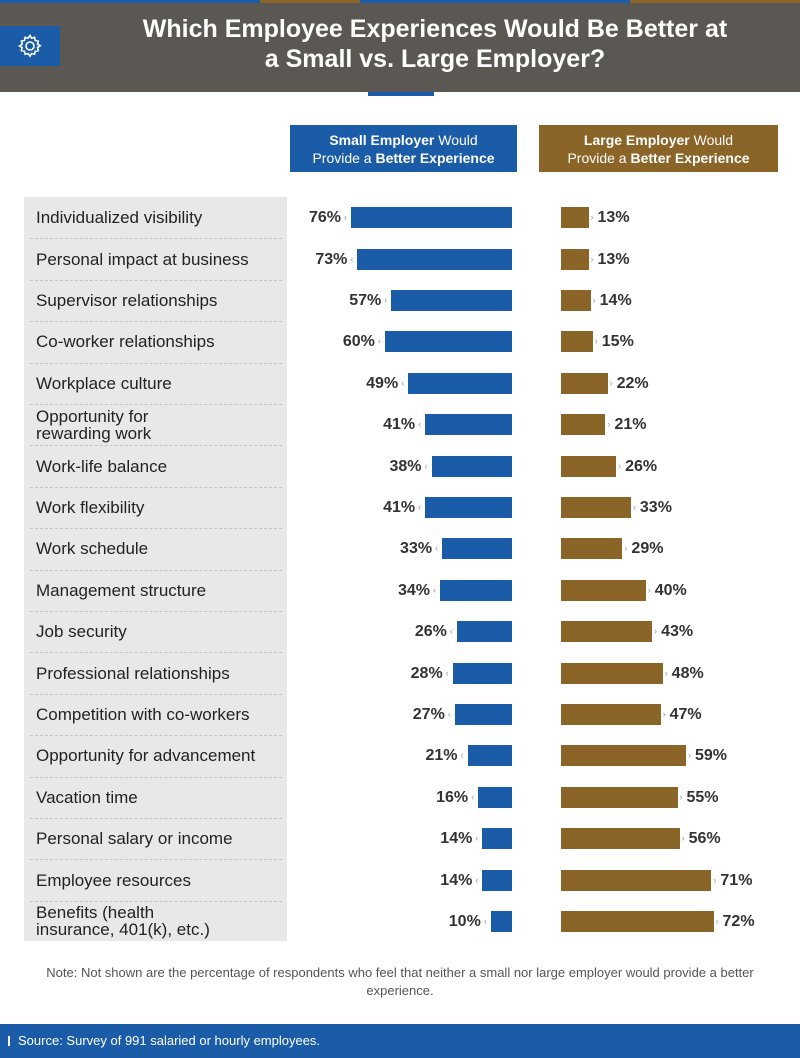  Describe the element at coordinates (92, 549) in the screenshot. I see `category-label-line: Work schedule` at that location.